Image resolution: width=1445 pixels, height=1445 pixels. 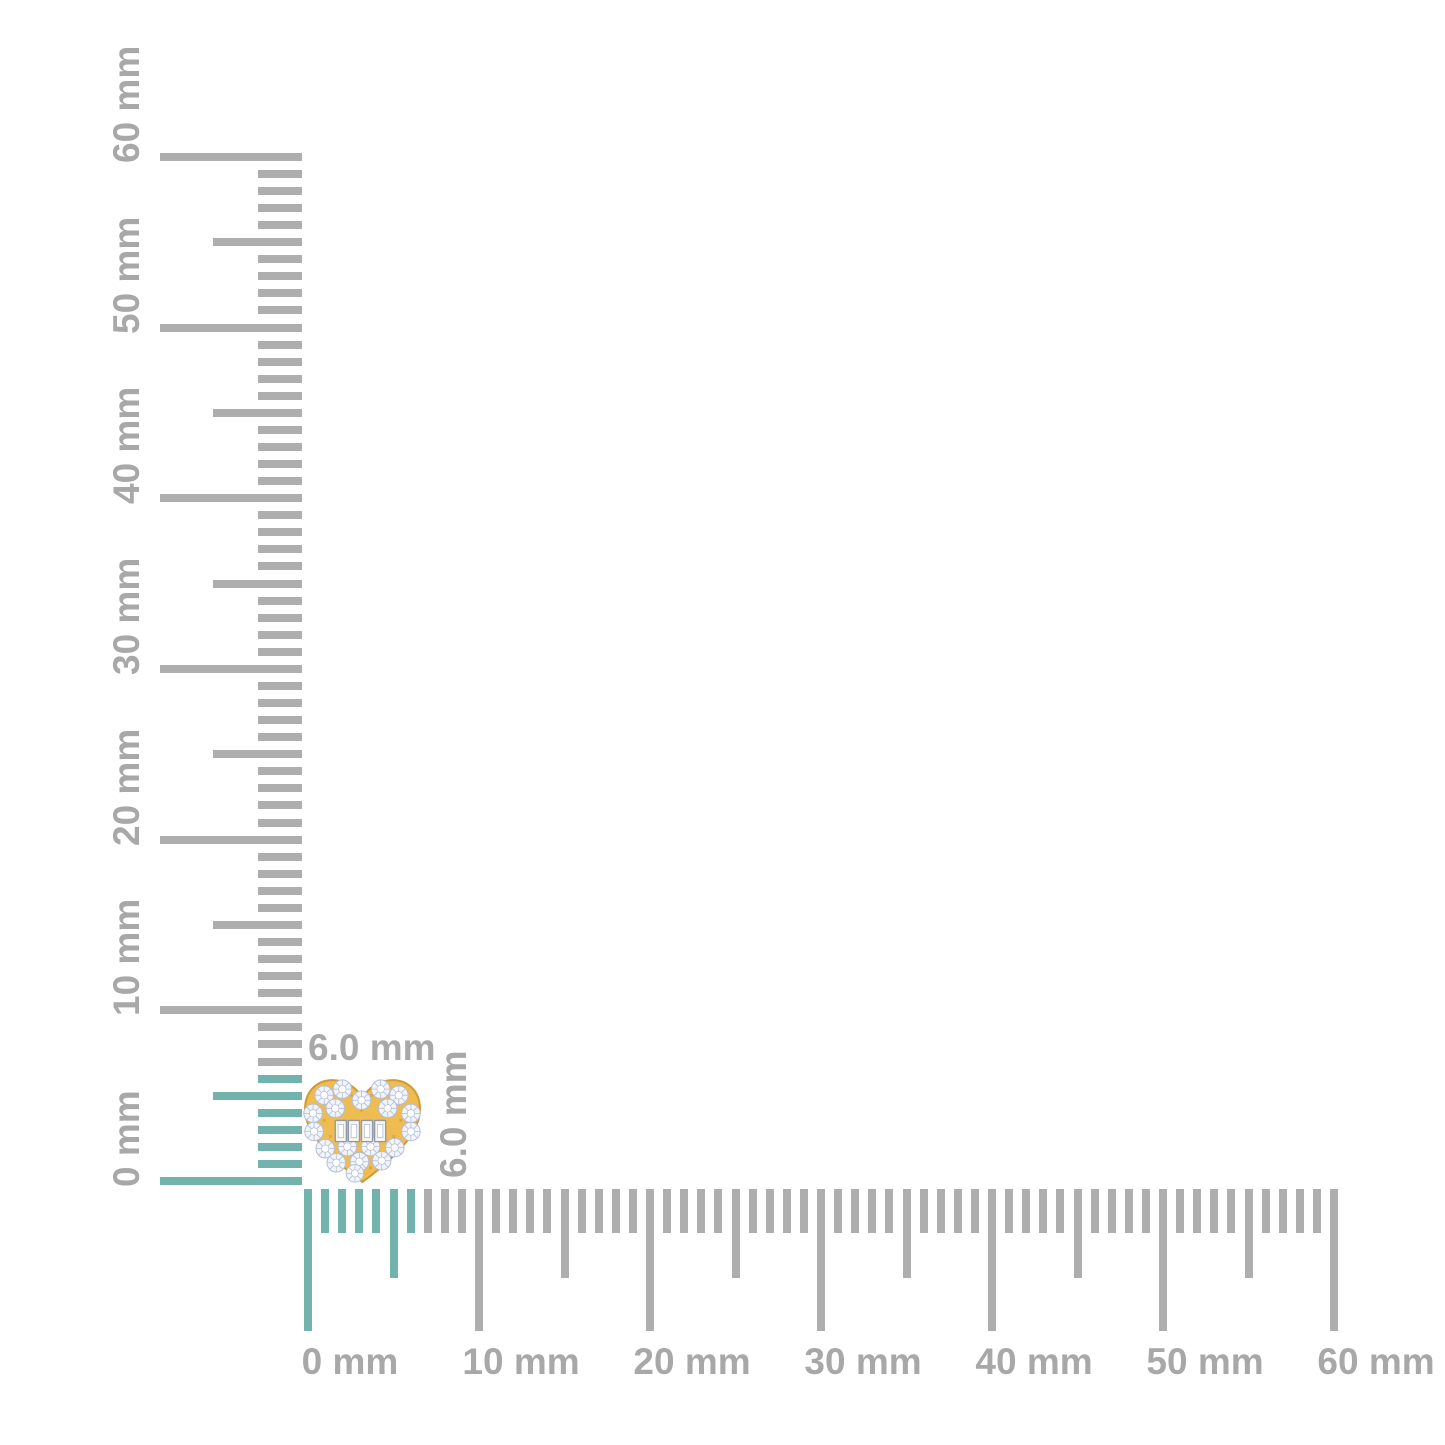 I want to click on v-tick-1mm, so click(x=280, y=1163).